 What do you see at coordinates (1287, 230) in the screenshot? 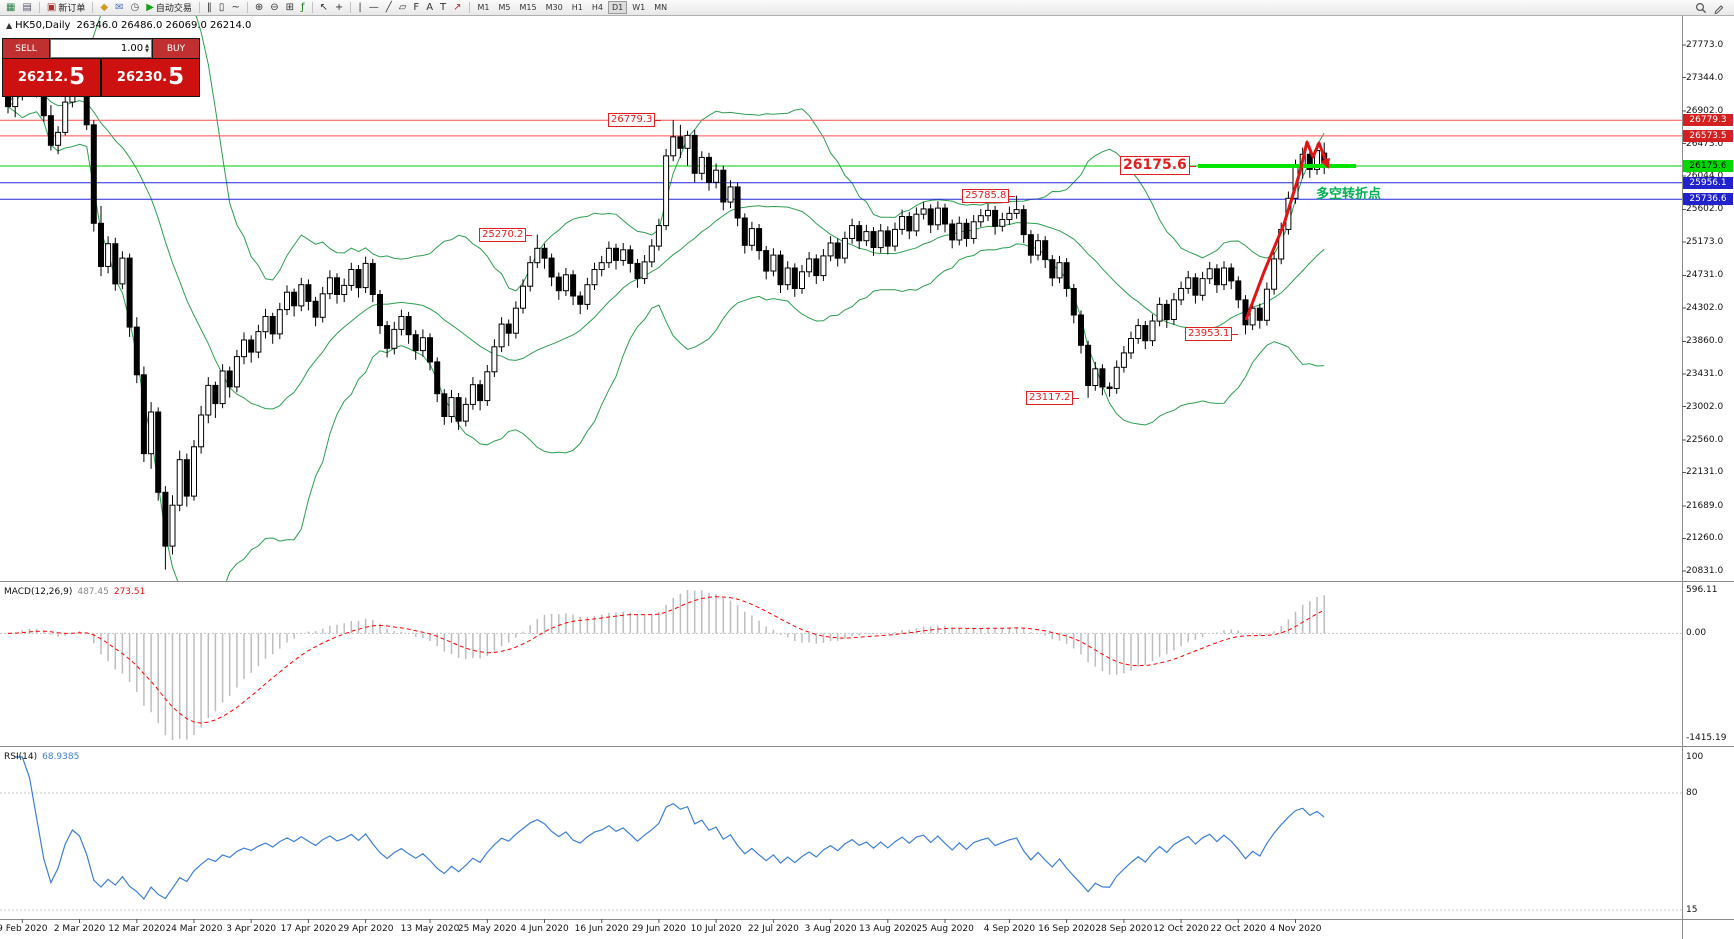
I see `trend-arrow` at bounding box center [1287, 230].